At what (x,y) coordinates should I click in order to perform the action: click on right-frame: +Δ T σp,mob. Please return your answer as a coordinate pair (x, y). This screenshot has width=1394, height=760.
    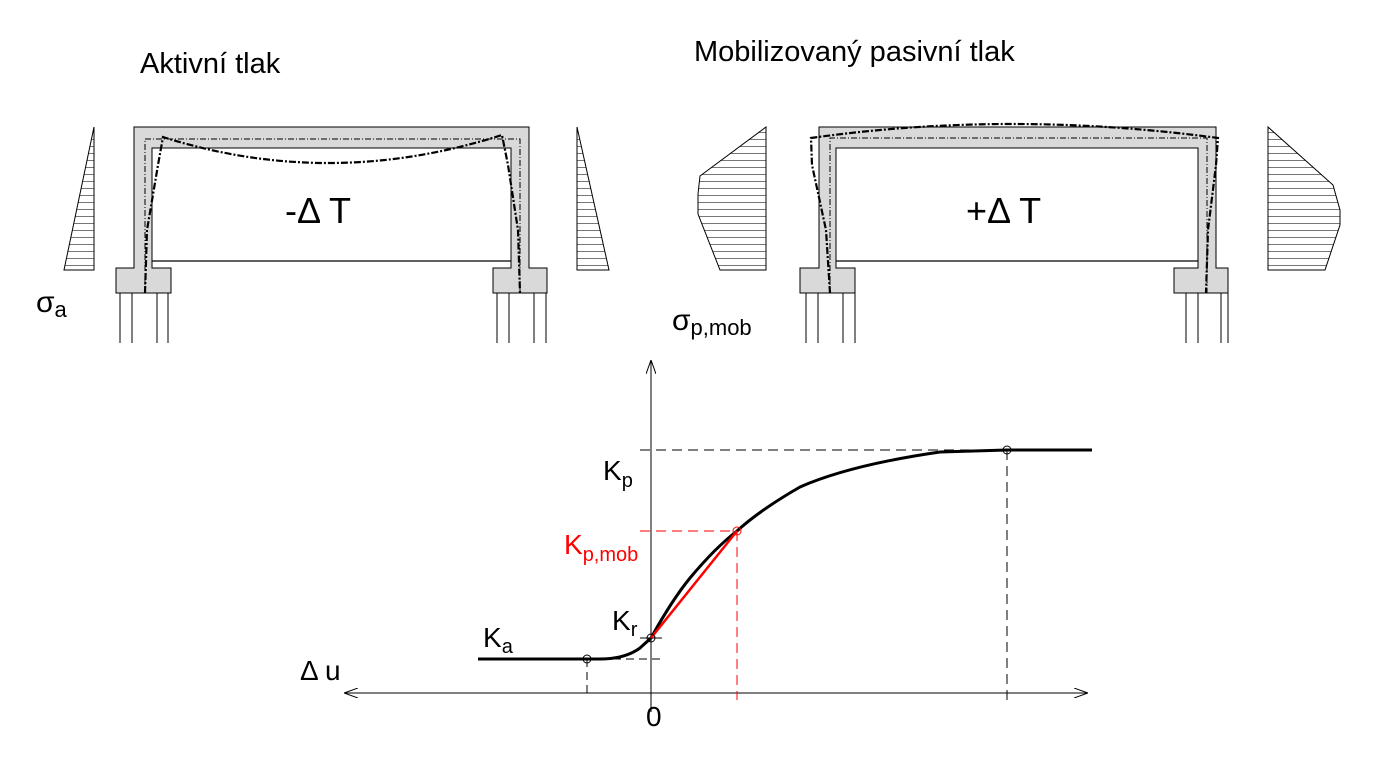
    Looking at the image, I should click on (1006, 232).